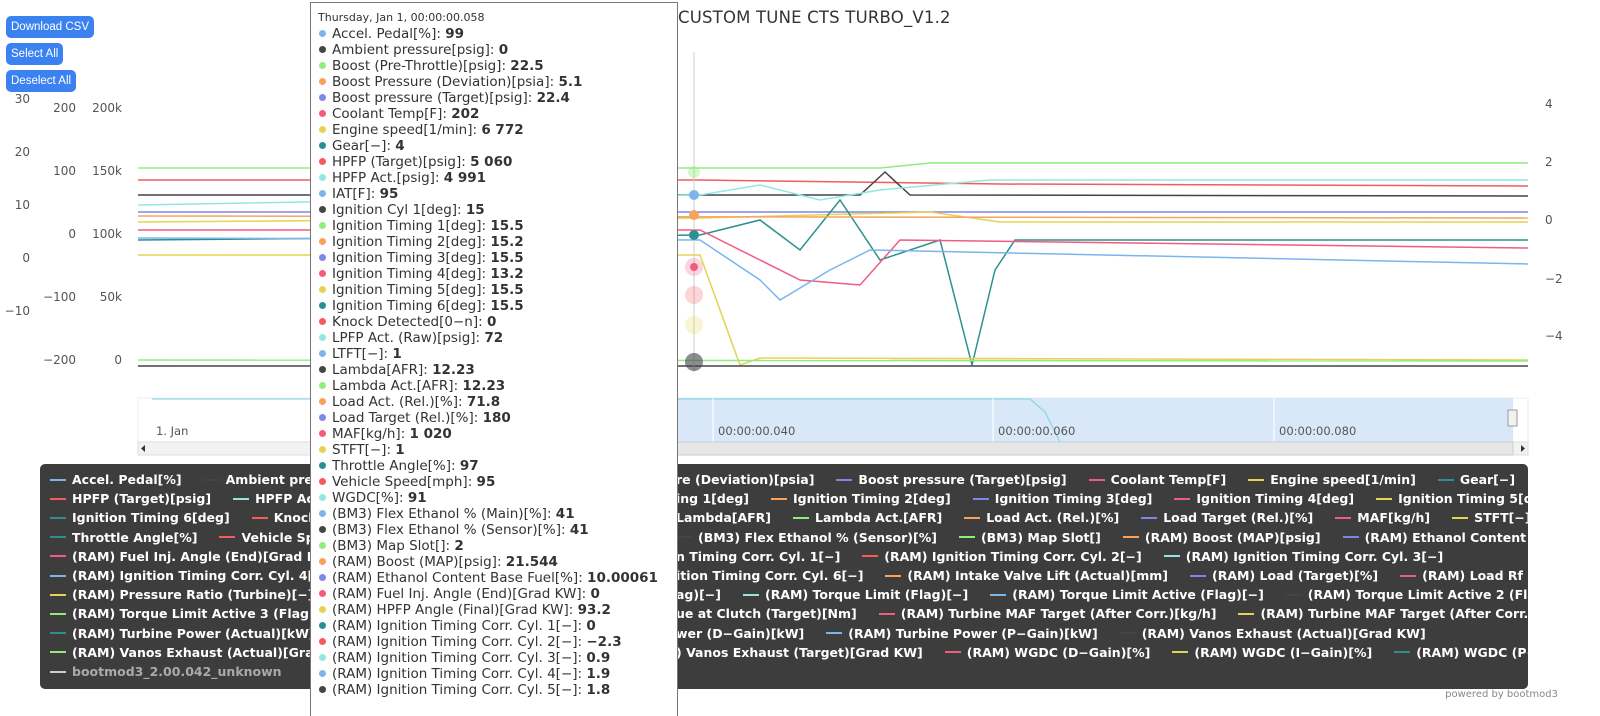  What do you see at coordinates (465, 178) in the screenshot?
I see `series-value: 4 991` at bounding box center [465, 178].